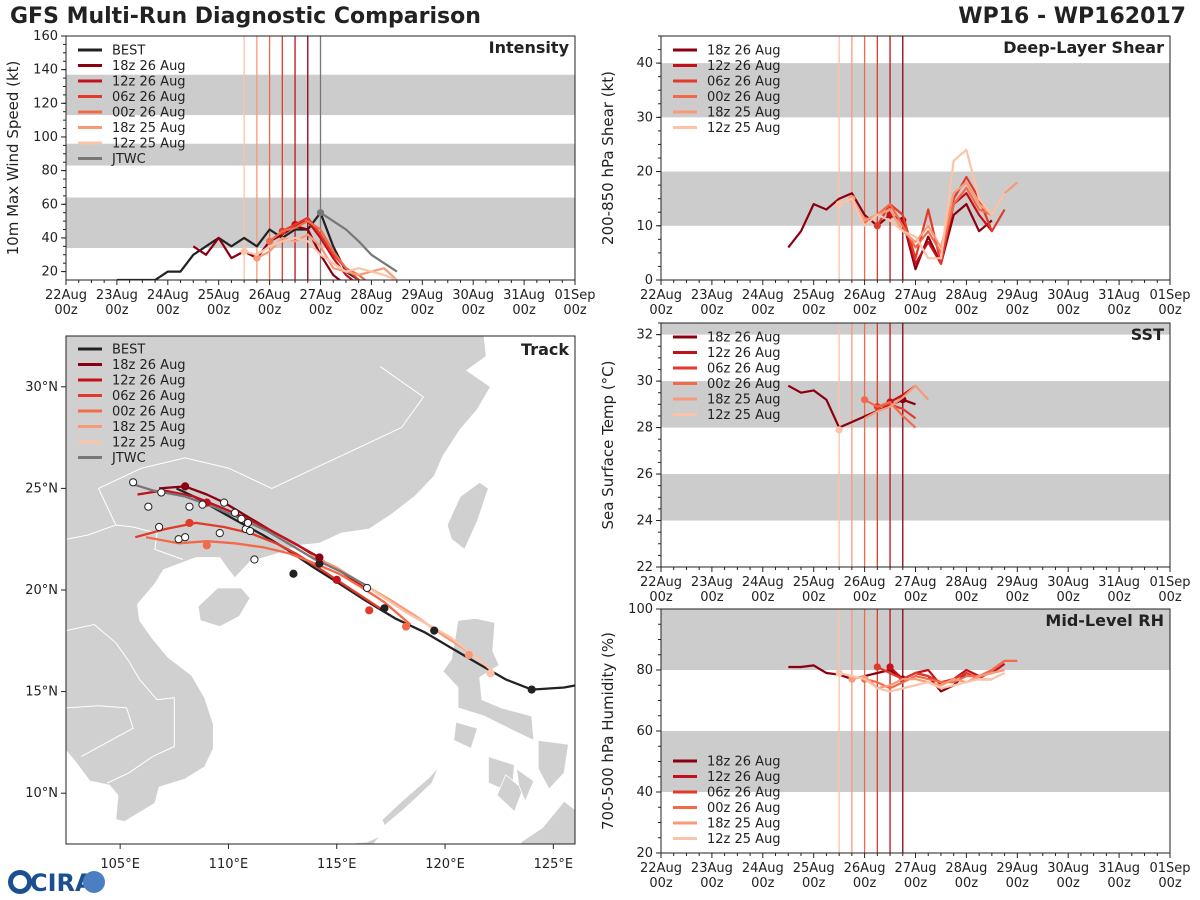 The height and width of the screenshot is (900, 1200). What do you see at coordinates (529, 47) in the screenshot?
I see `panel-title: Intensity` at bounding box center [529, 47].